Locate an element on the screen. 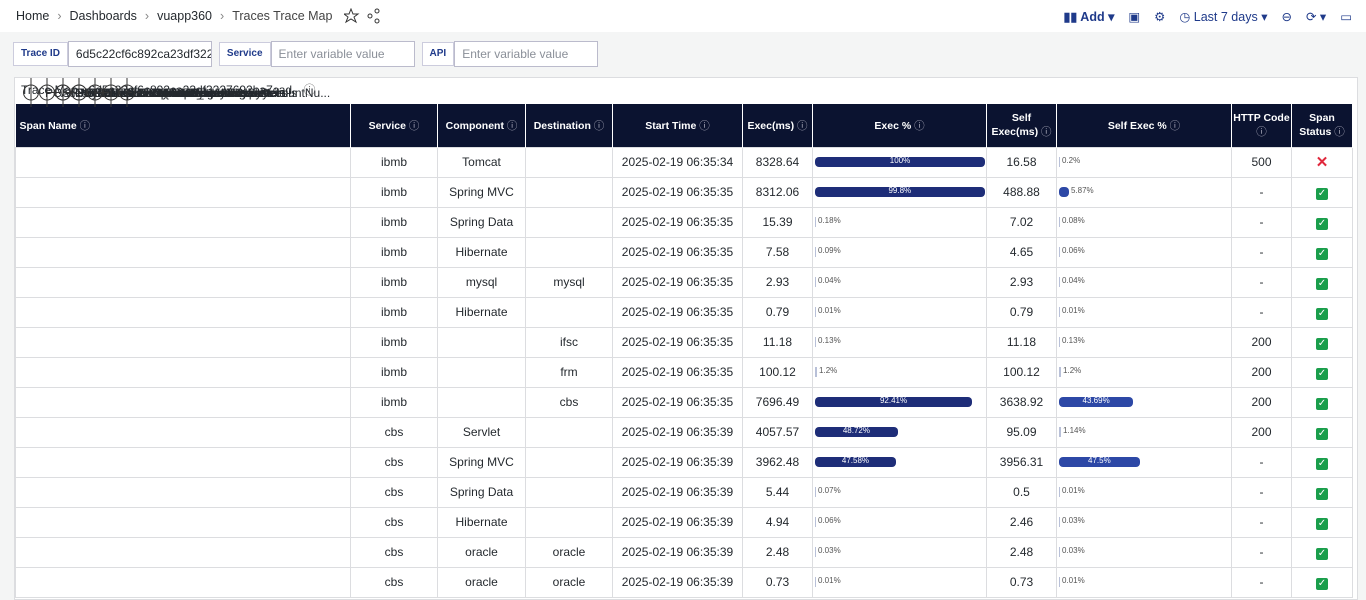 Image resolution: width=1366 pixels, height=600 pixels. start-cell: 2025-02-19 06:35:35 is located at coordinates (678, 312).